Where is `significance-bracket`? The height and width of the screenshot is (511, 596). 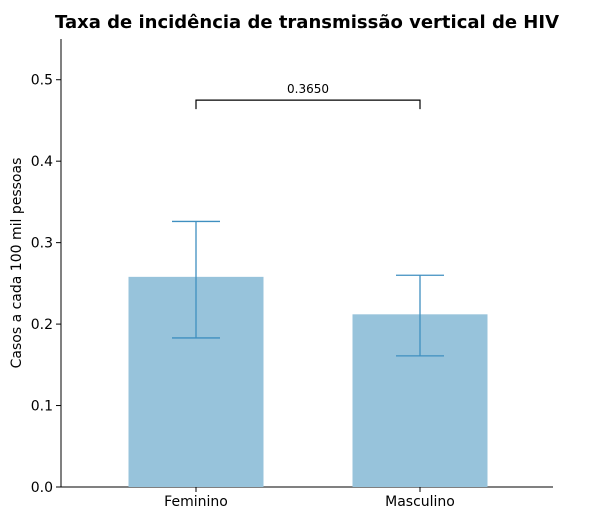 significance-bracket is located at coordinates (308, 104).